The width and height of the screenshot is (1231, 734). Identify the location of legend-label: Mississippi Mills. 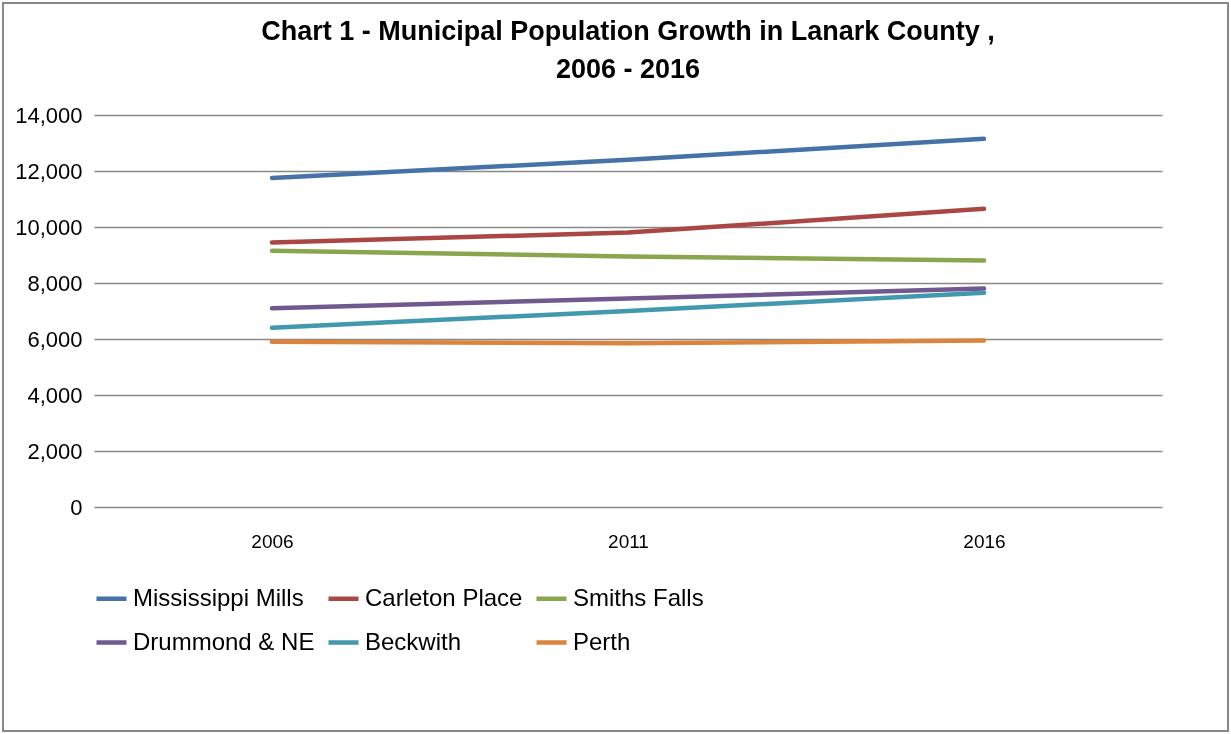
(218, 597).